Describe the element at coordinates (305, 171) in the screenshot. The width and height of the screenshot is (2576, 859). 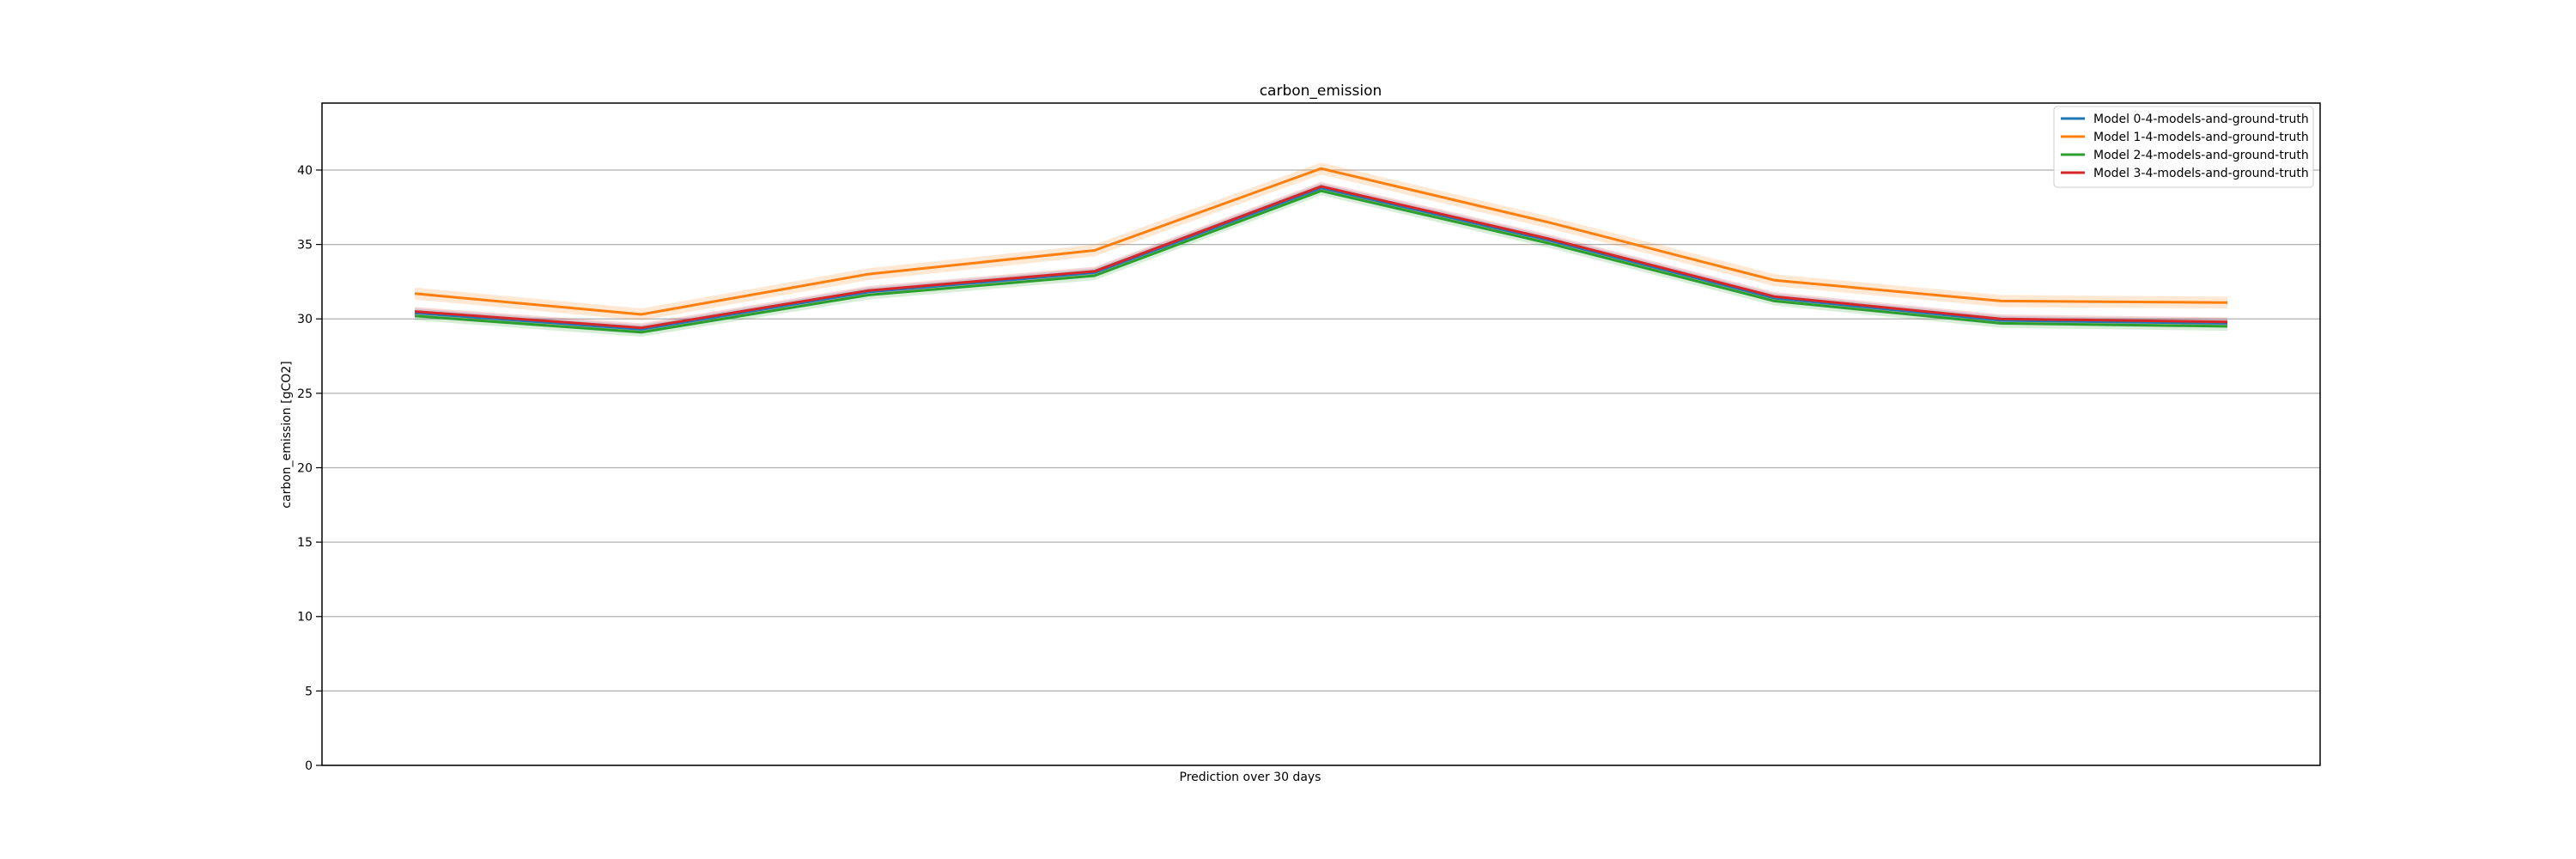
I see `y-tick-label: 40` at that location.